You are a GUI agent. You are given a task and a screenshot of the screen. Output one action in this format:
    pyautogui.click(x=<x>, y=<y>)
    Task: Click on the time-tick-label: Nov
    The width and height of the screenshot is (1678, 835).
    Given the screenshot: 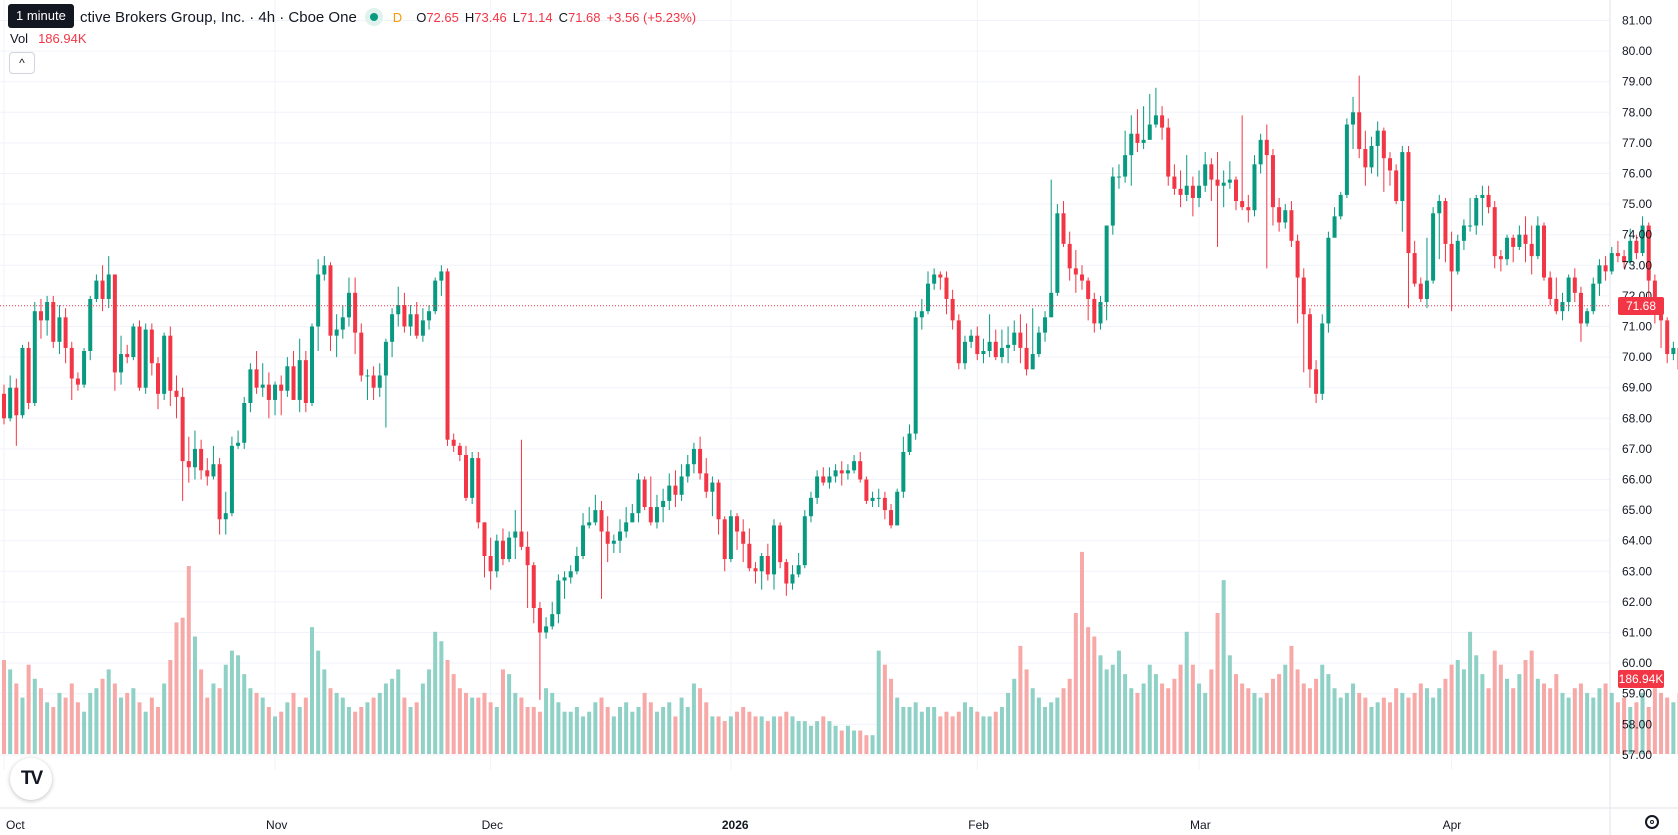 What is the action you would take?
    pyautogui.click(x=276, y=825)
    